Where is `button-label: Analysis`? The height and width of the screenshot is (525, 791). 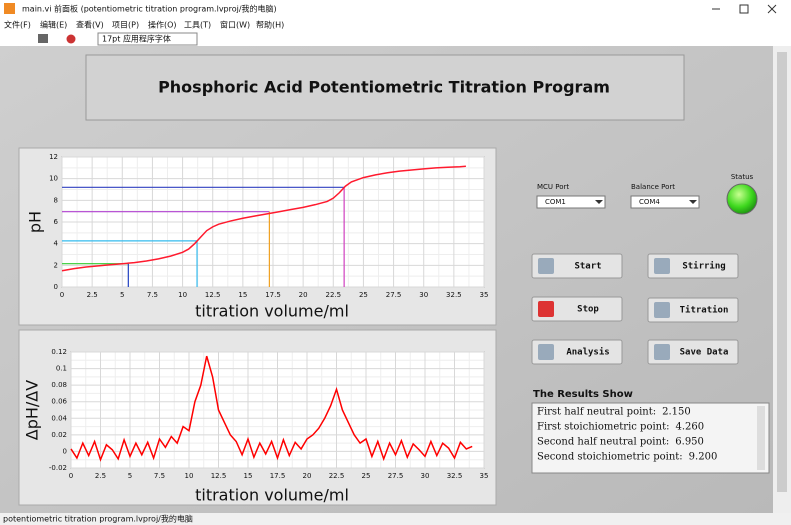 button-label: Analysis is located at coordinates (587, 352).